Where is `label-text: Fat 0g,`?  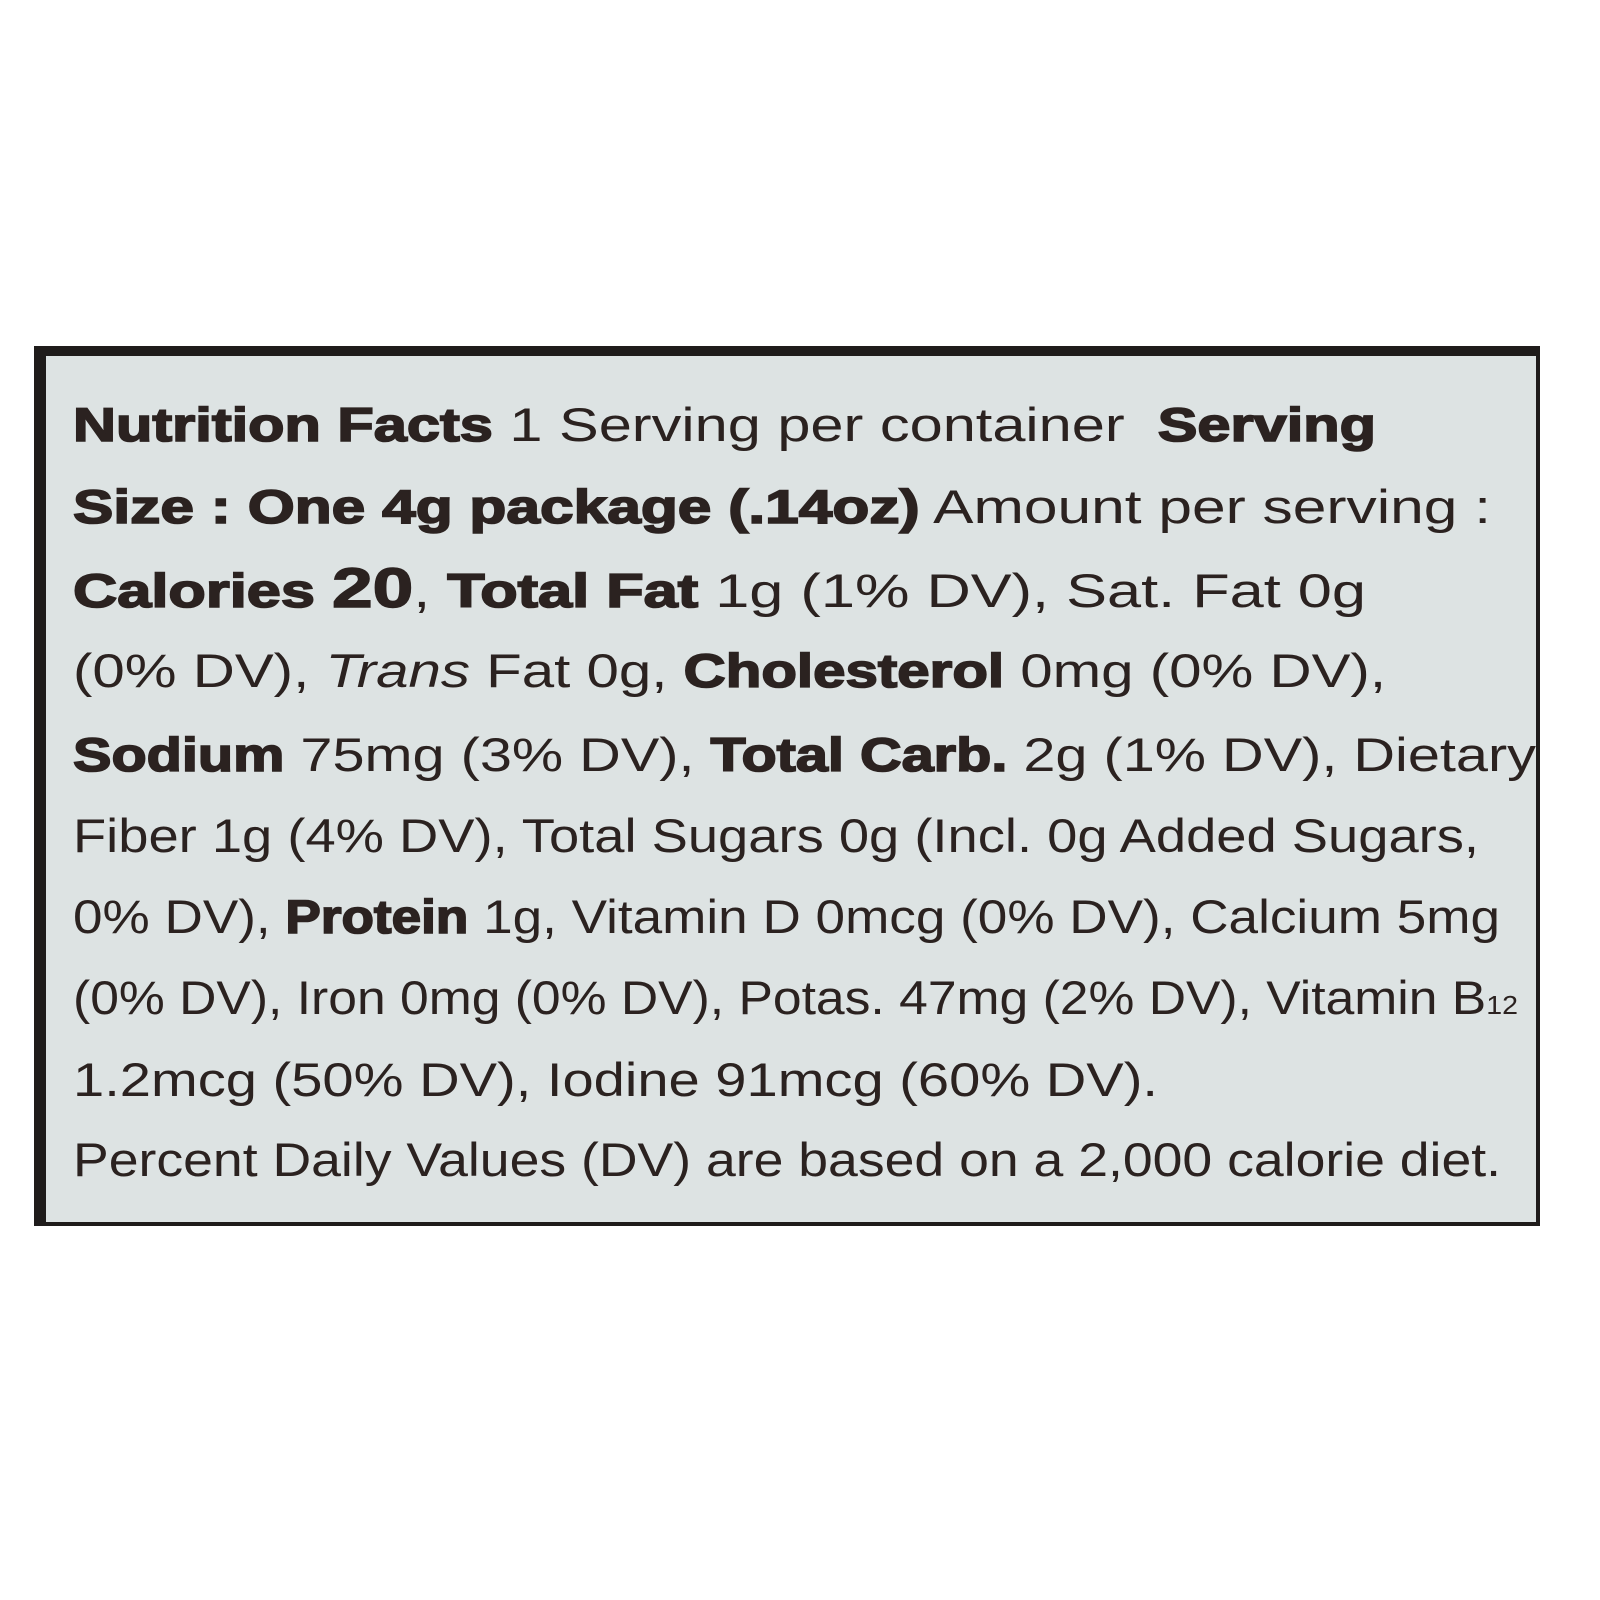
label-text: Fat 0g, is located at coordinates (577, 670).